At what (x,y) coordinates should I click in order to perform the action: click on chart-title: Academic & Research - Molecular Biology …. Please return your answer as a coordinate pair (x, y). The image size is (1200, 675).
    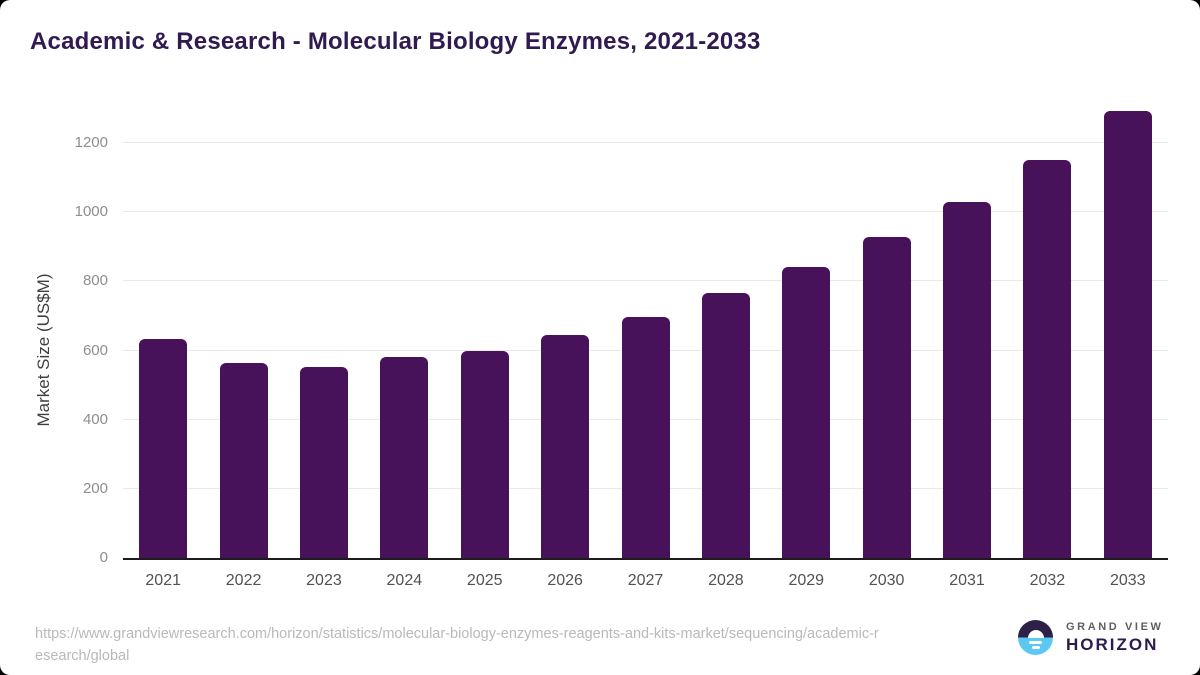
    Looking at the image, I should click on (395, 41).